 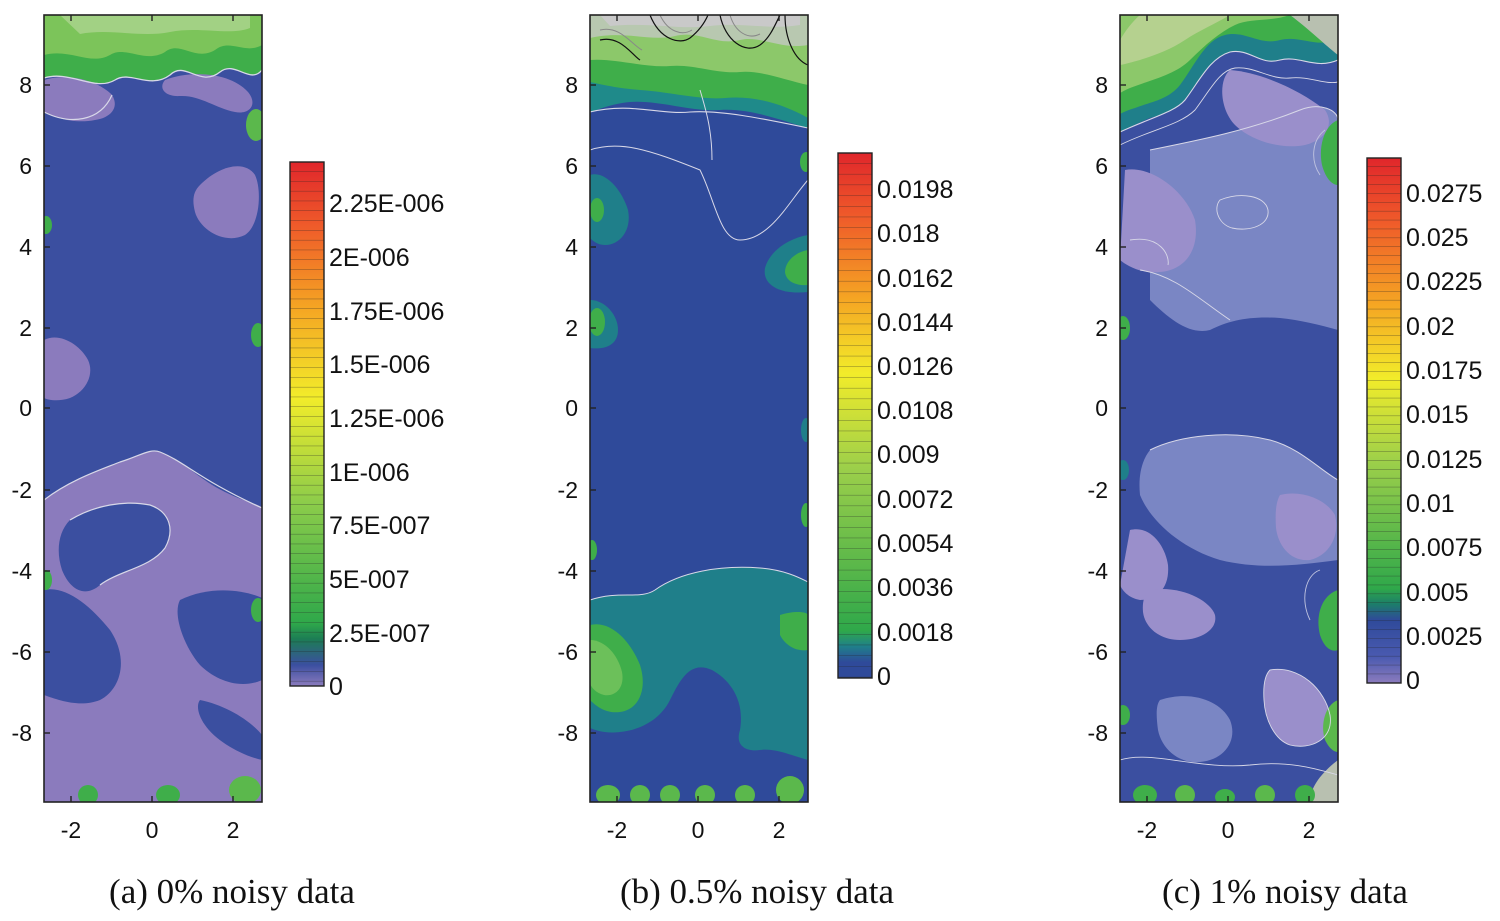 What do you see at coordinates (1437, 415) in the screenshot?
I see `colorbar-tick-label: 0.015` at bounding box center [1437, 415].